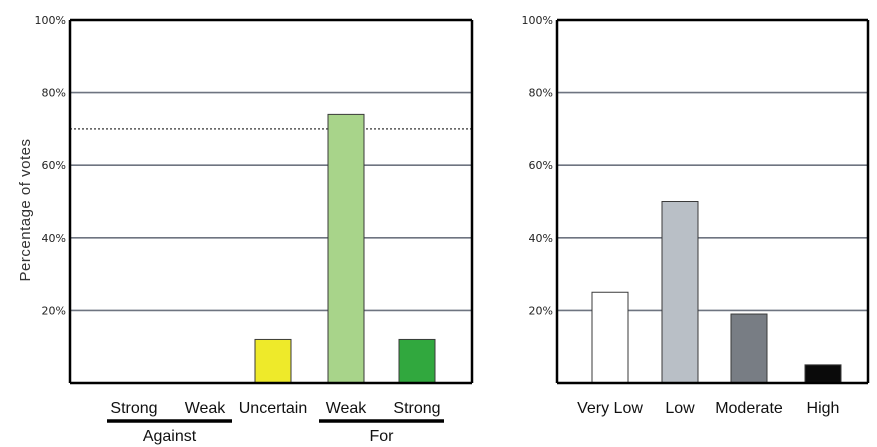  Describe the element at coordinates (382, 436) in the screenshot. I see `group-label: For` at that location.